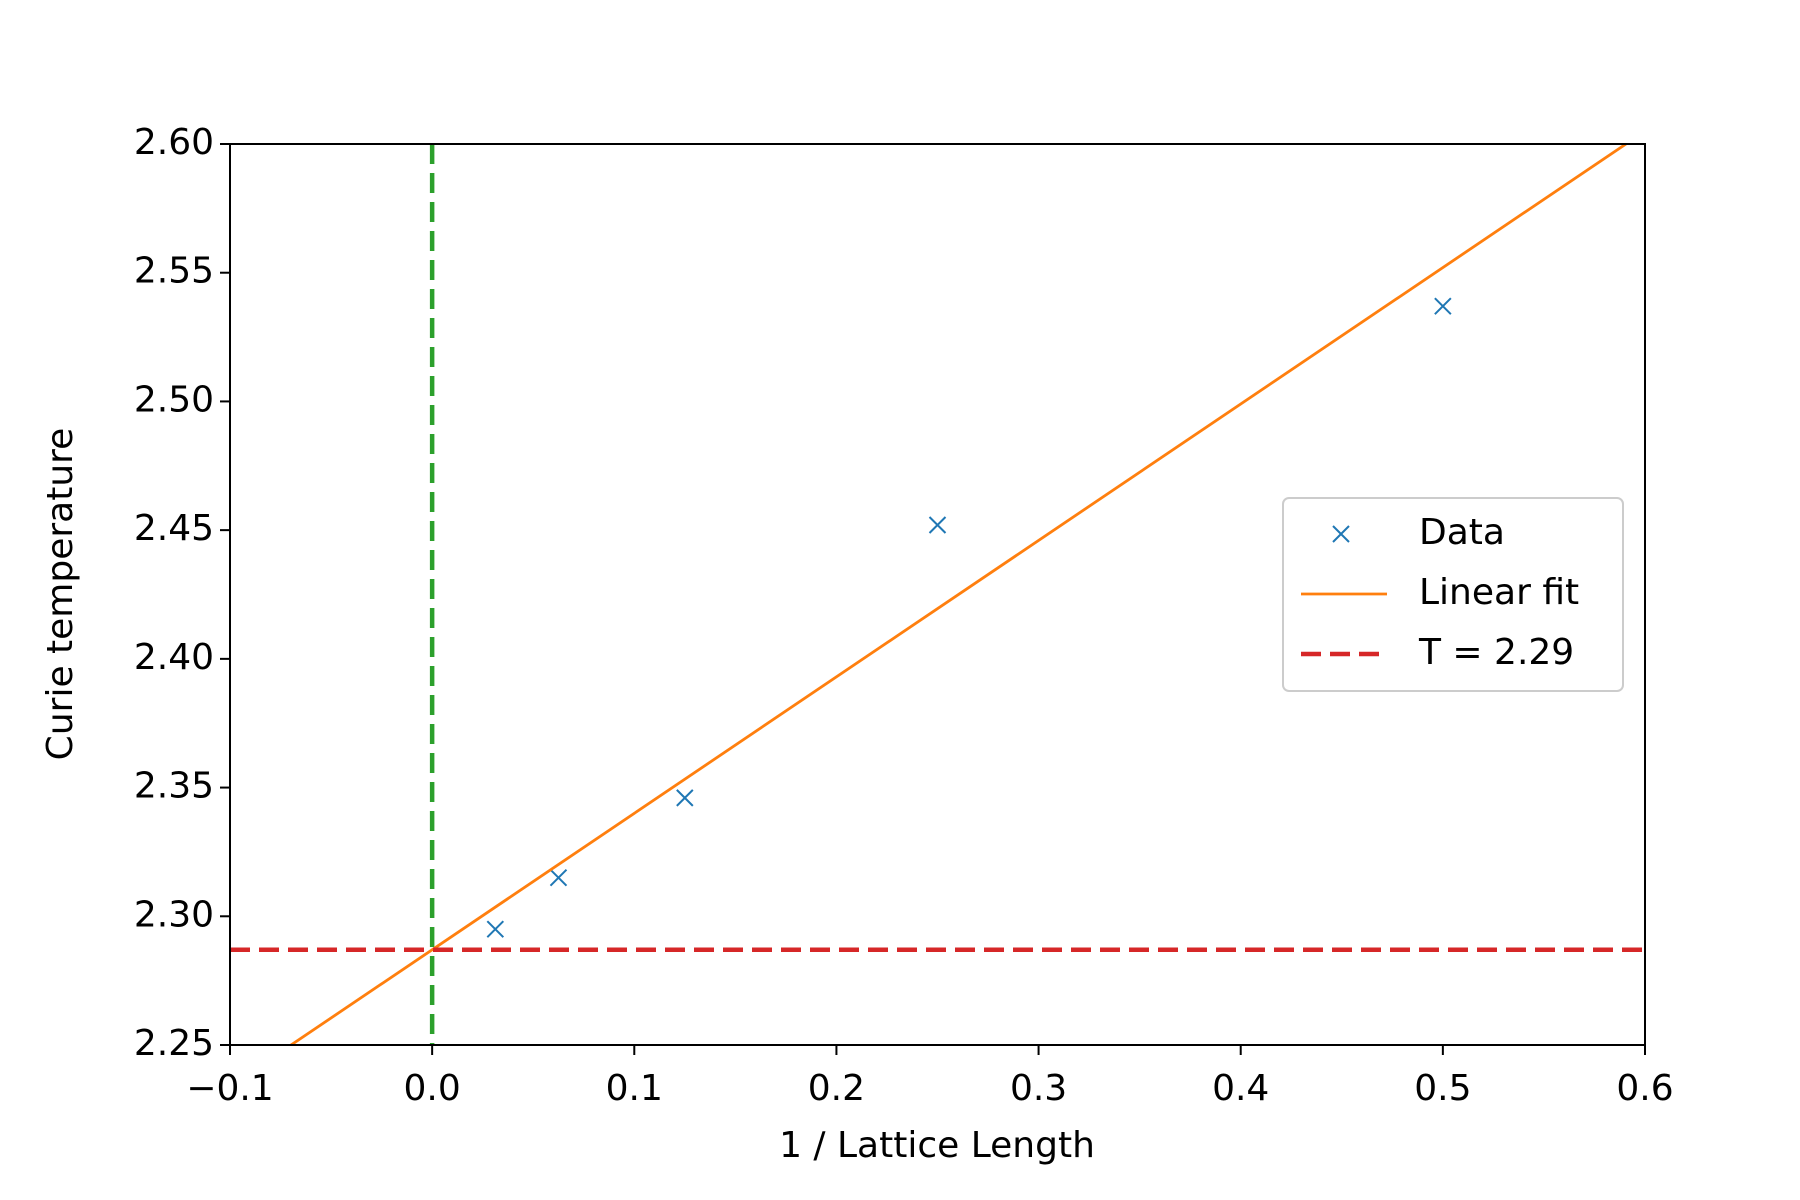 The height and width of the screenshot is (1200, 1800). What do you see at coordinates (60, 594) in the screenshot?
I see `y-axis-label: Curie temperature` at bounding box center [60, 594].